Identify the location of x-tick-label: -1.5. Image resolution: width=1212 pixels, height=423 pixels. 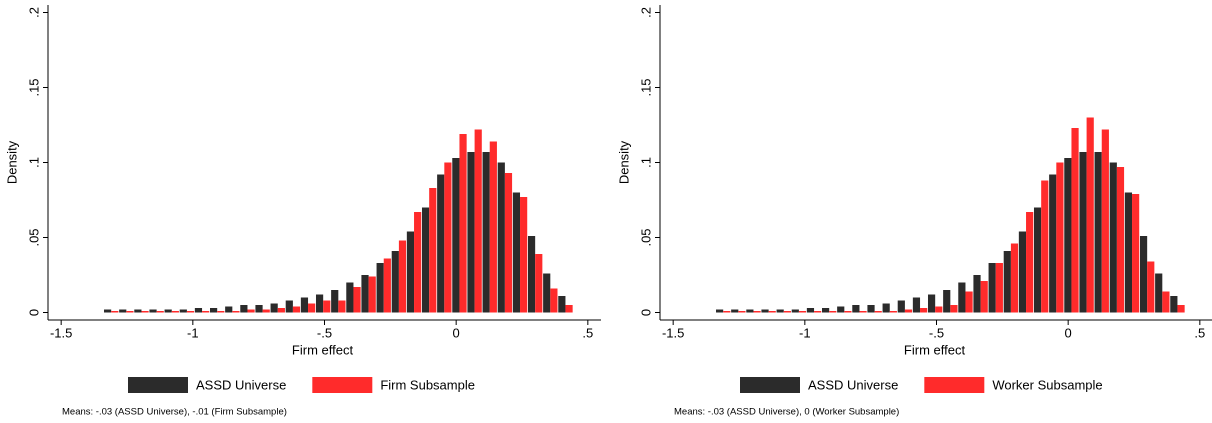
(61, 332).